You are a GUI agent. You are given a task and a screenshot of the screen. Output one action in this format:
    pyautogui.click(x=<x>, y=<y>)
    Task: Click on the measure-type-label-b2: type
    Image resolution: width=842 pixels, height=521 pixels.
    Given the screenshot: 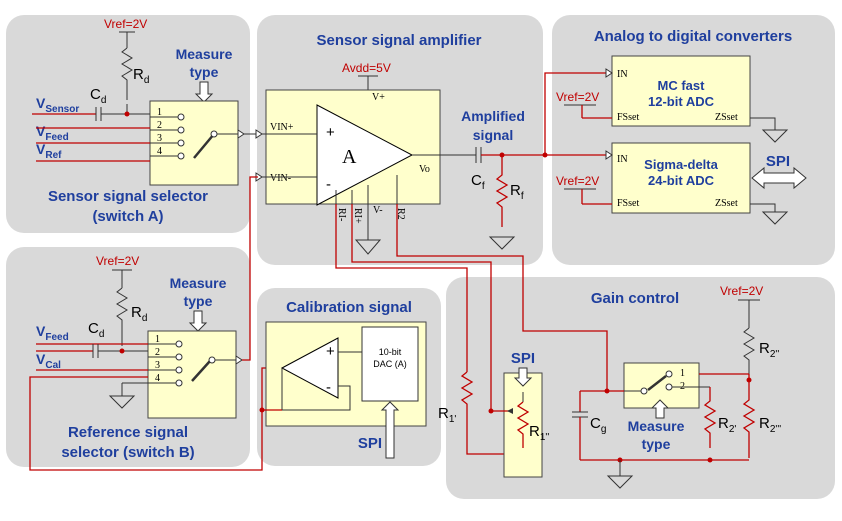 What is the action you would take?
    pyautogui.click(x=198, y=301)
    